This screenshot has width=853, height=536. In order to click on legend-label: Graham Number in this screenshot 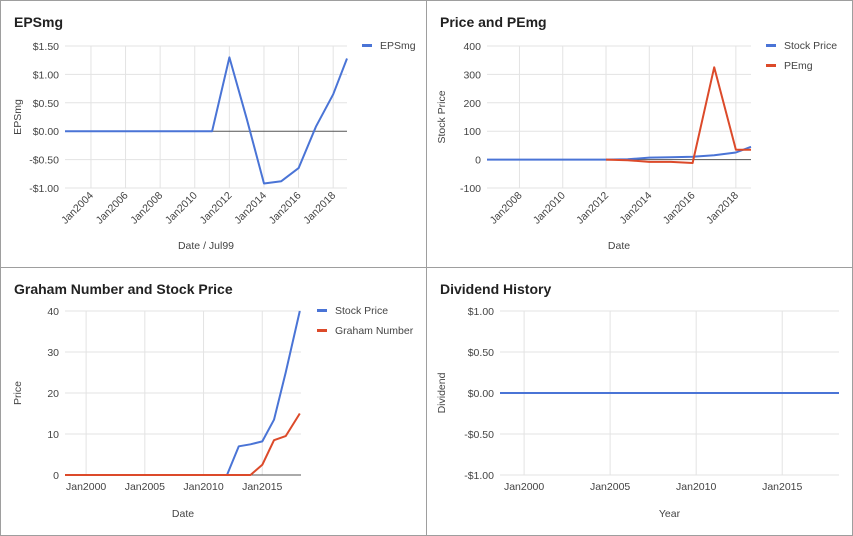, I will do `click(374, 331)`.